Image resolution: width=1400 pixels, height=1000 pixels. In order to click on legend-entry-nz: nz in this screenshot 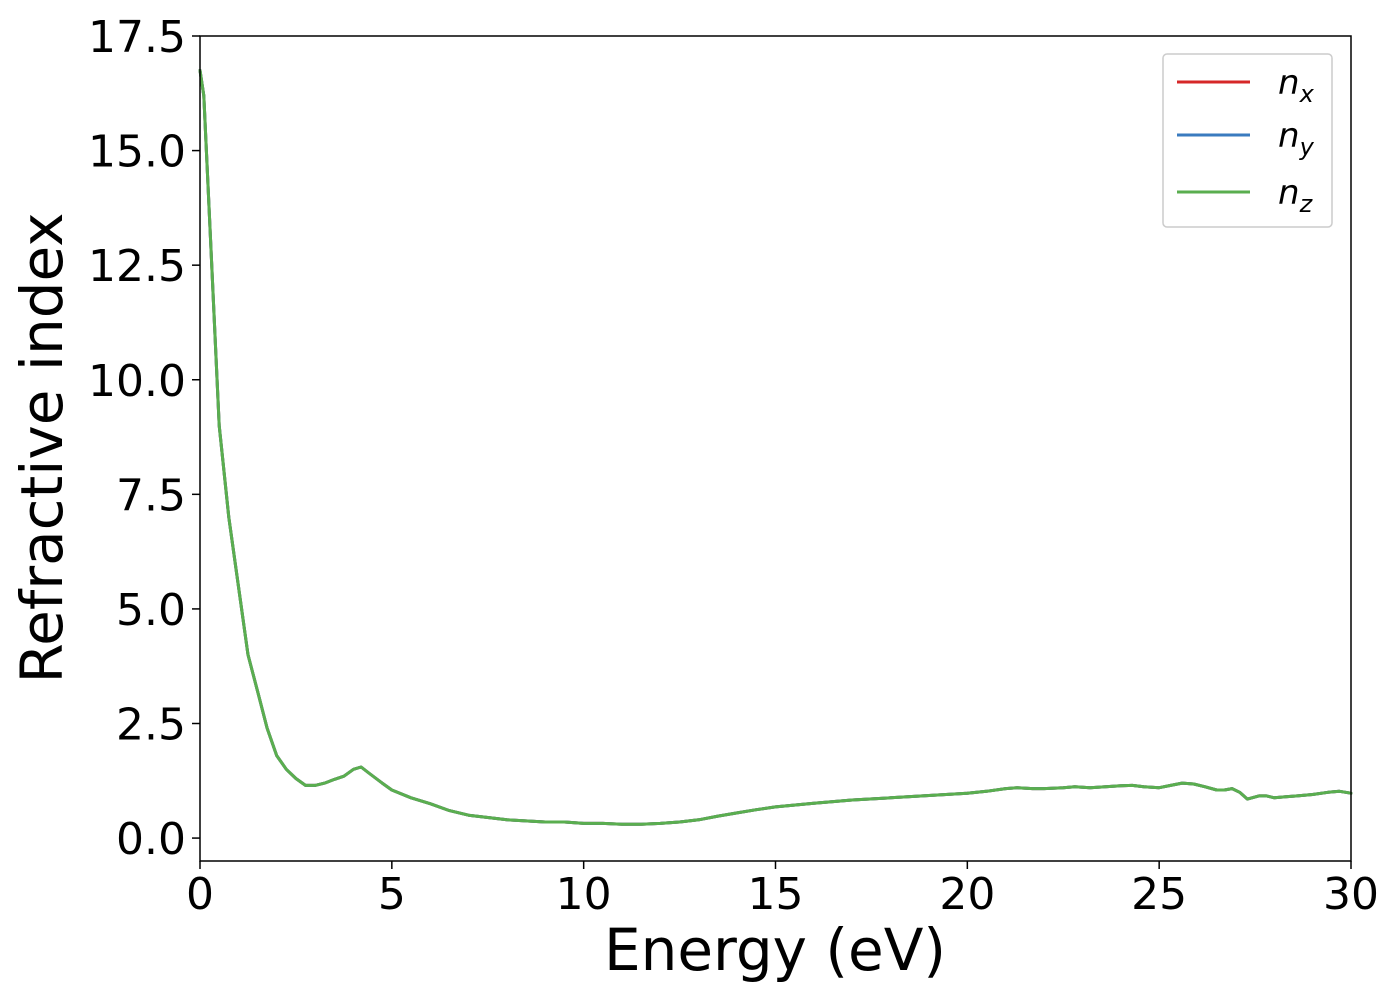, I will do `click(1245, 195)`.